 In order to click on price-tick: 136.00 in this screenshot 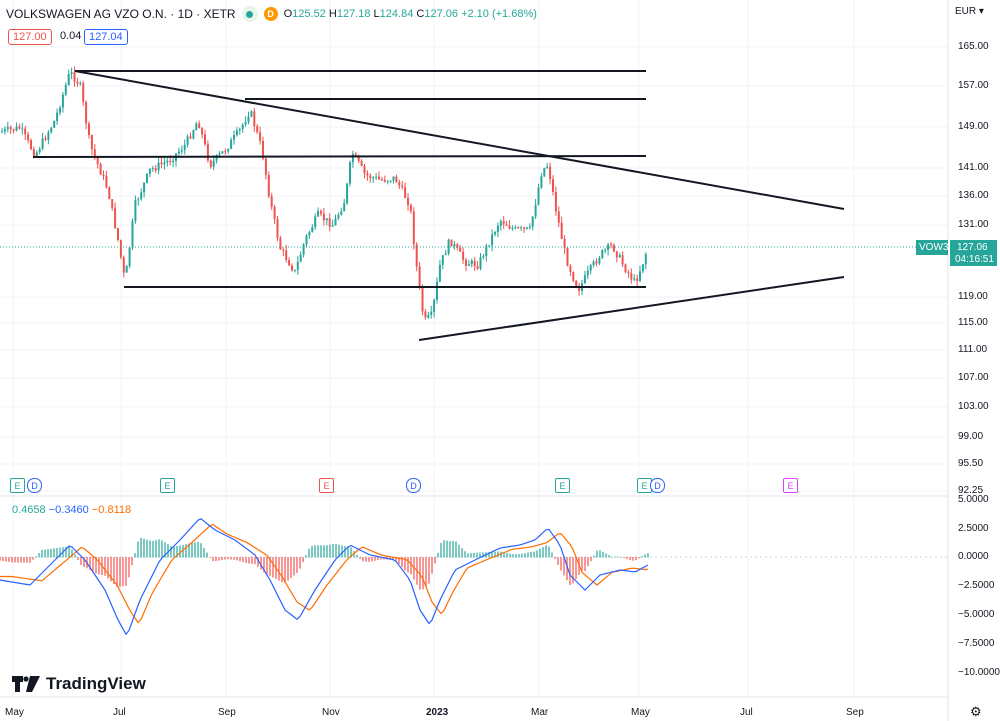, I will do `click(973, 195)`.